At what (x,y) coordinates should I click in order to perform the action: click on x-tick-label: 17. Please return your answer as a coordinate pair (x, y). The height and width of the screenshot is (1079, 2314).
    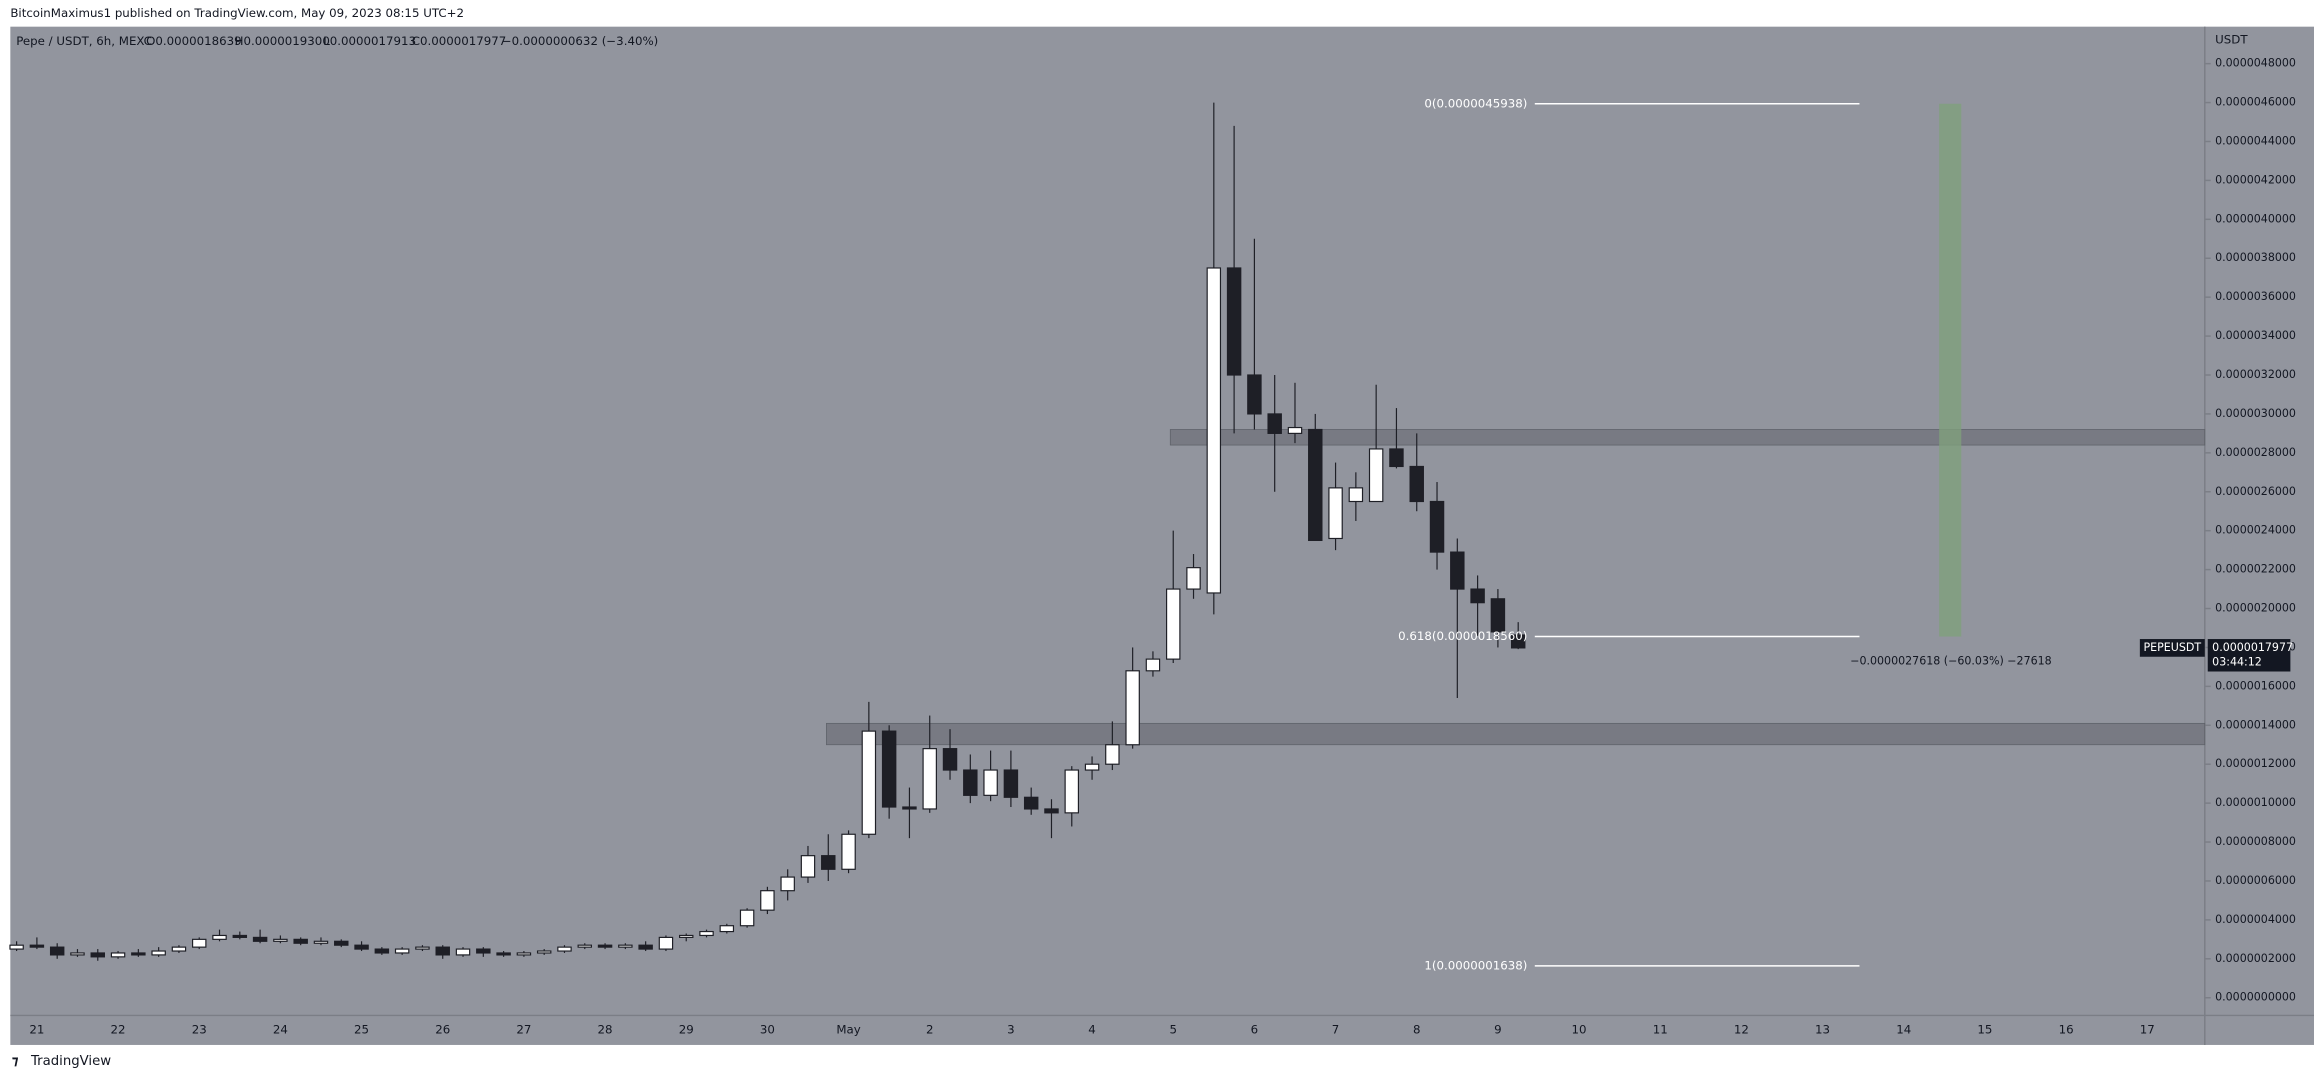
    Looking at the image, I should click on (2147, 1030).